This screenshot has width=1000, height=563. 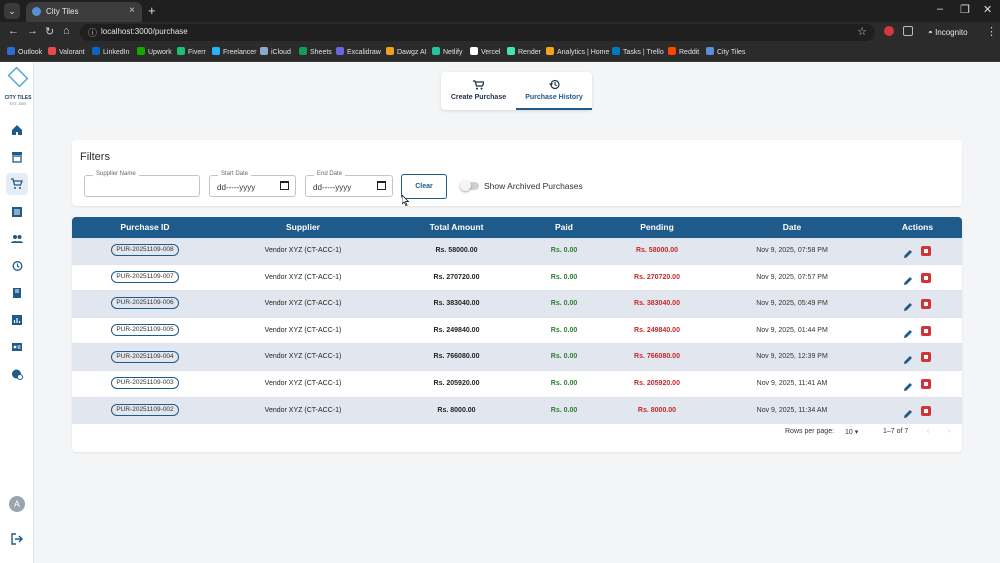 What do you see at coordinates (17, 293) in the screenshot?
I see `sidebar-item-book` at bounding box center [17, 293].